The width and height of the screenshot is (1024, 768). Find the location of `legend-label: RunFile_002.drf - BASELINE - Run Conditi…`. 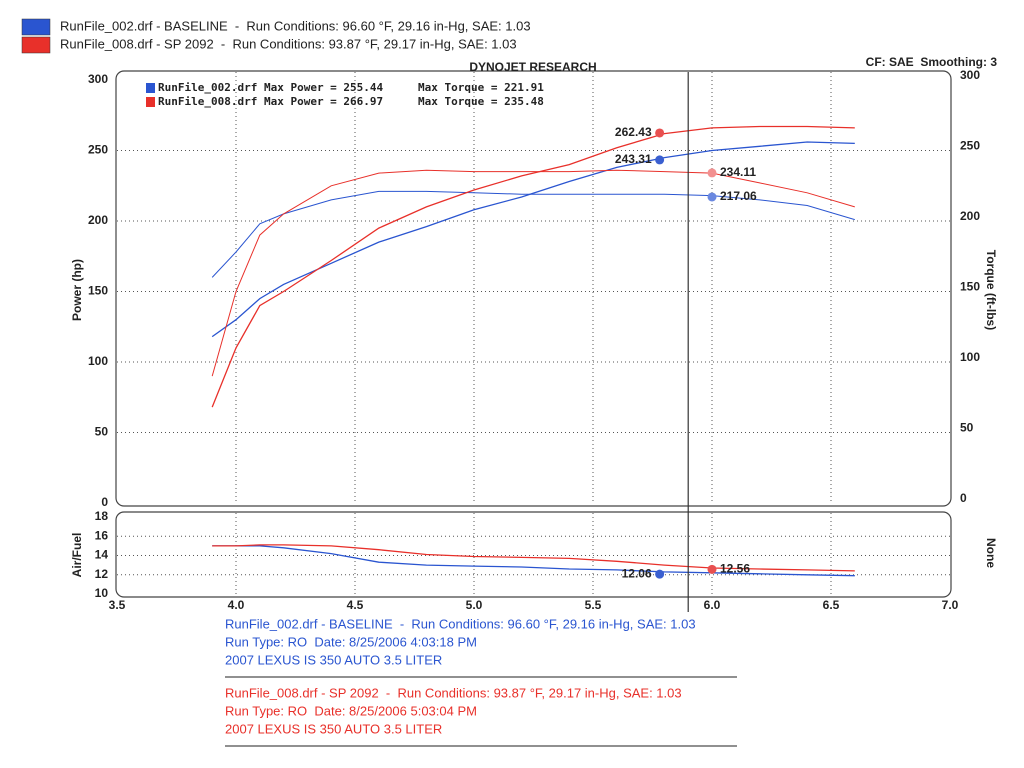

legend-label: RunFile_002.drf - BASELINE - Run Conditi… is located at coordinates (295, 25).